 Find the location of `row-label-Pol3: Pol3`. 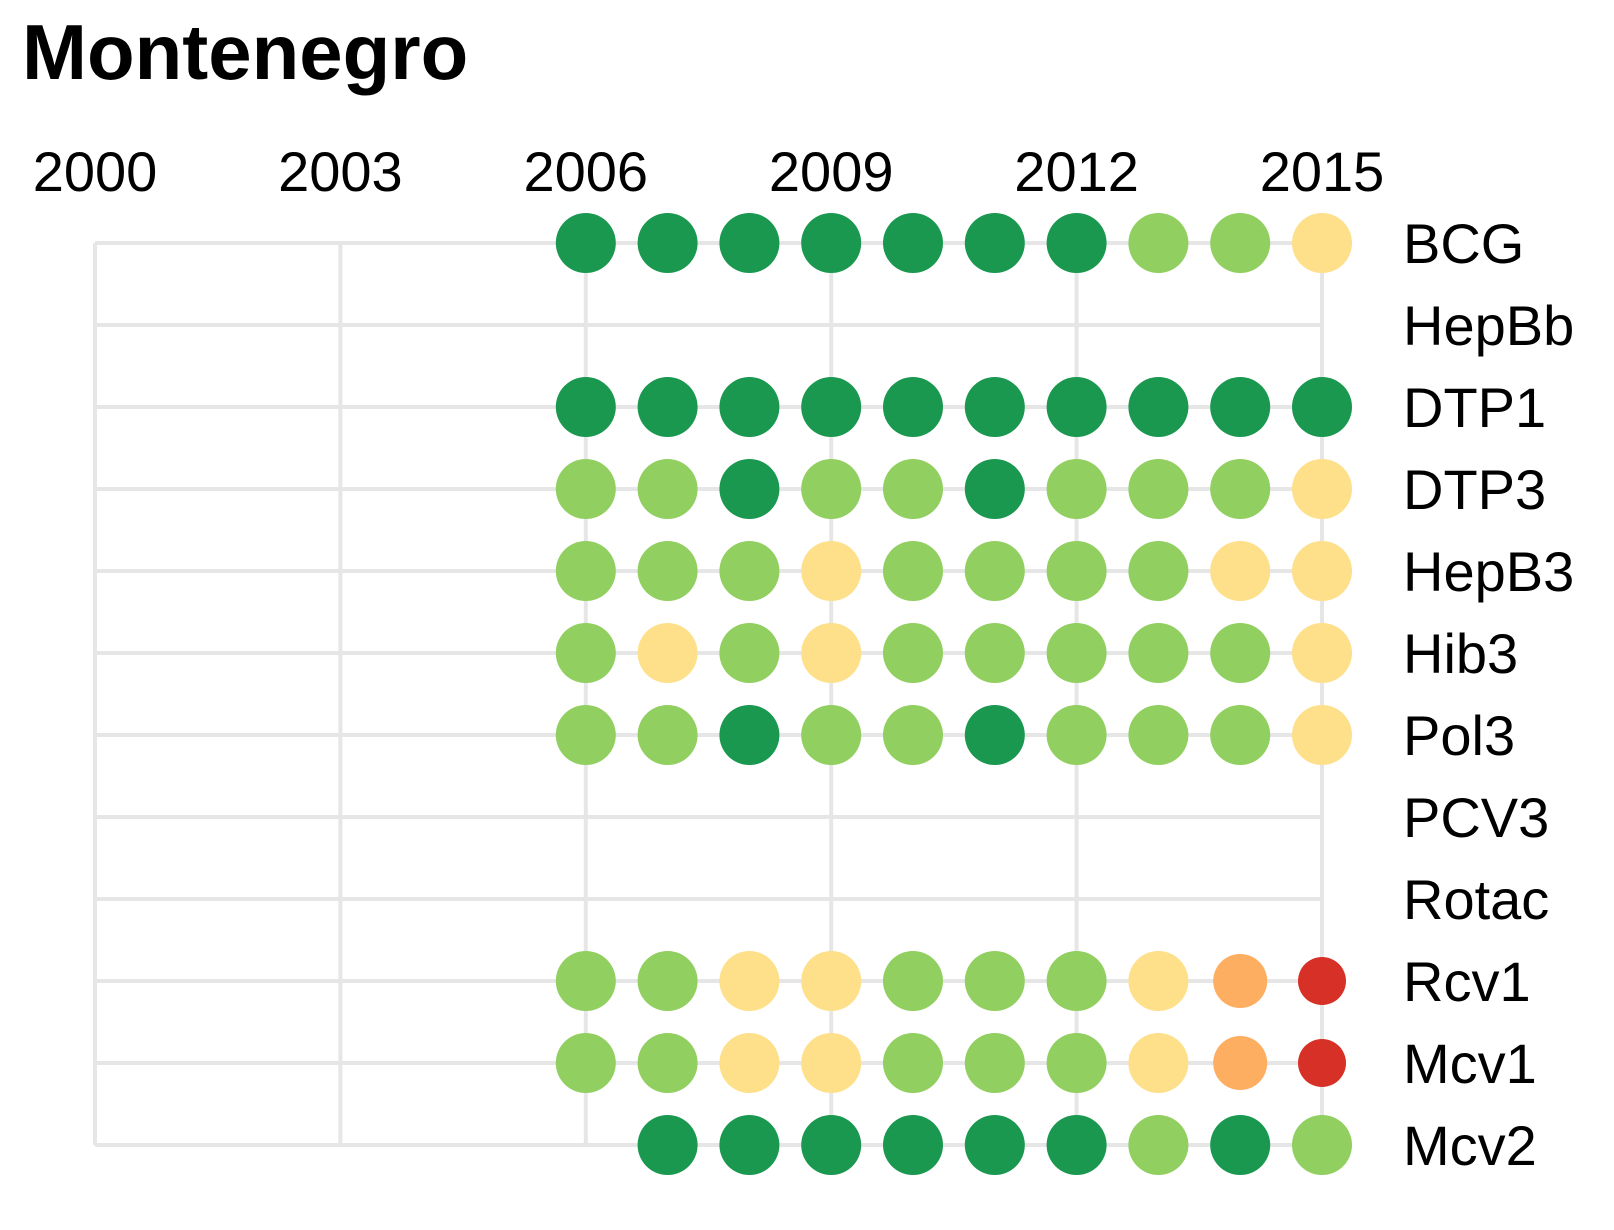

row-label-Pol3: Pol3 is located at coordinates (1459, 735).